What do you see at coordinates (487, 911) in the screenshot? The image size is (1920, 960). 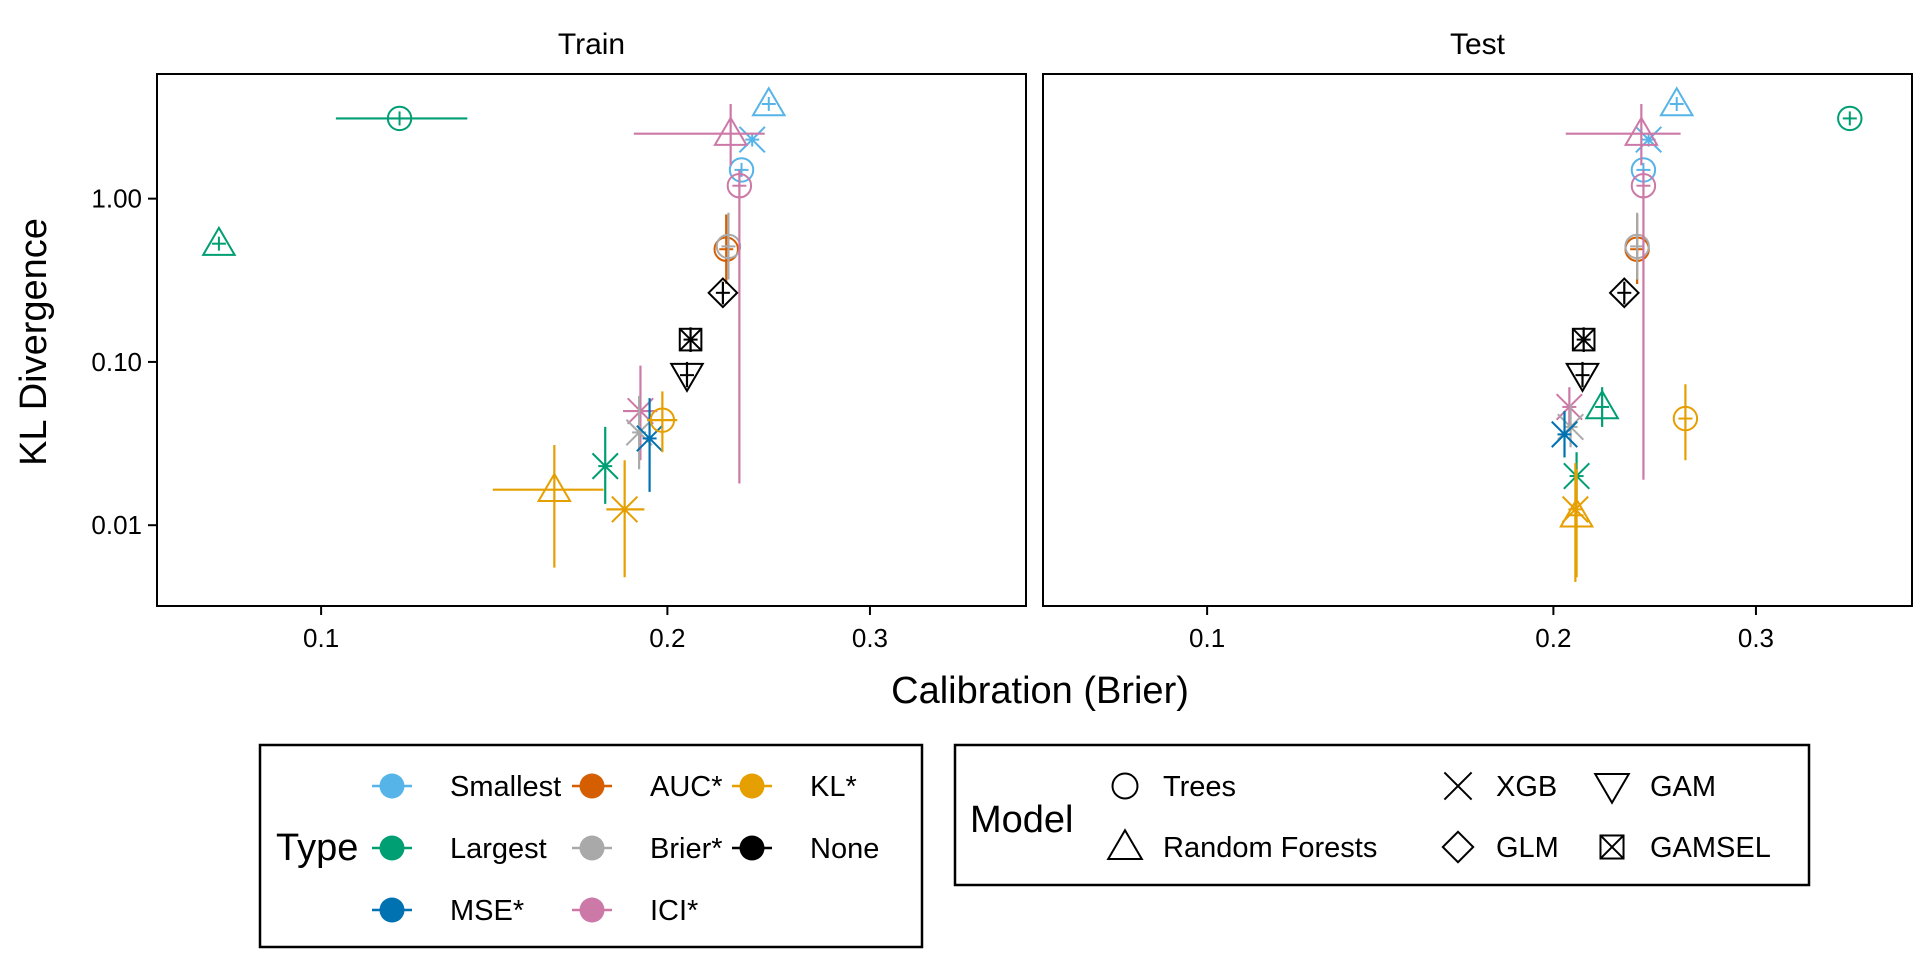 I see `legend-item-label: MSE*` at bounding box center [487, 911].